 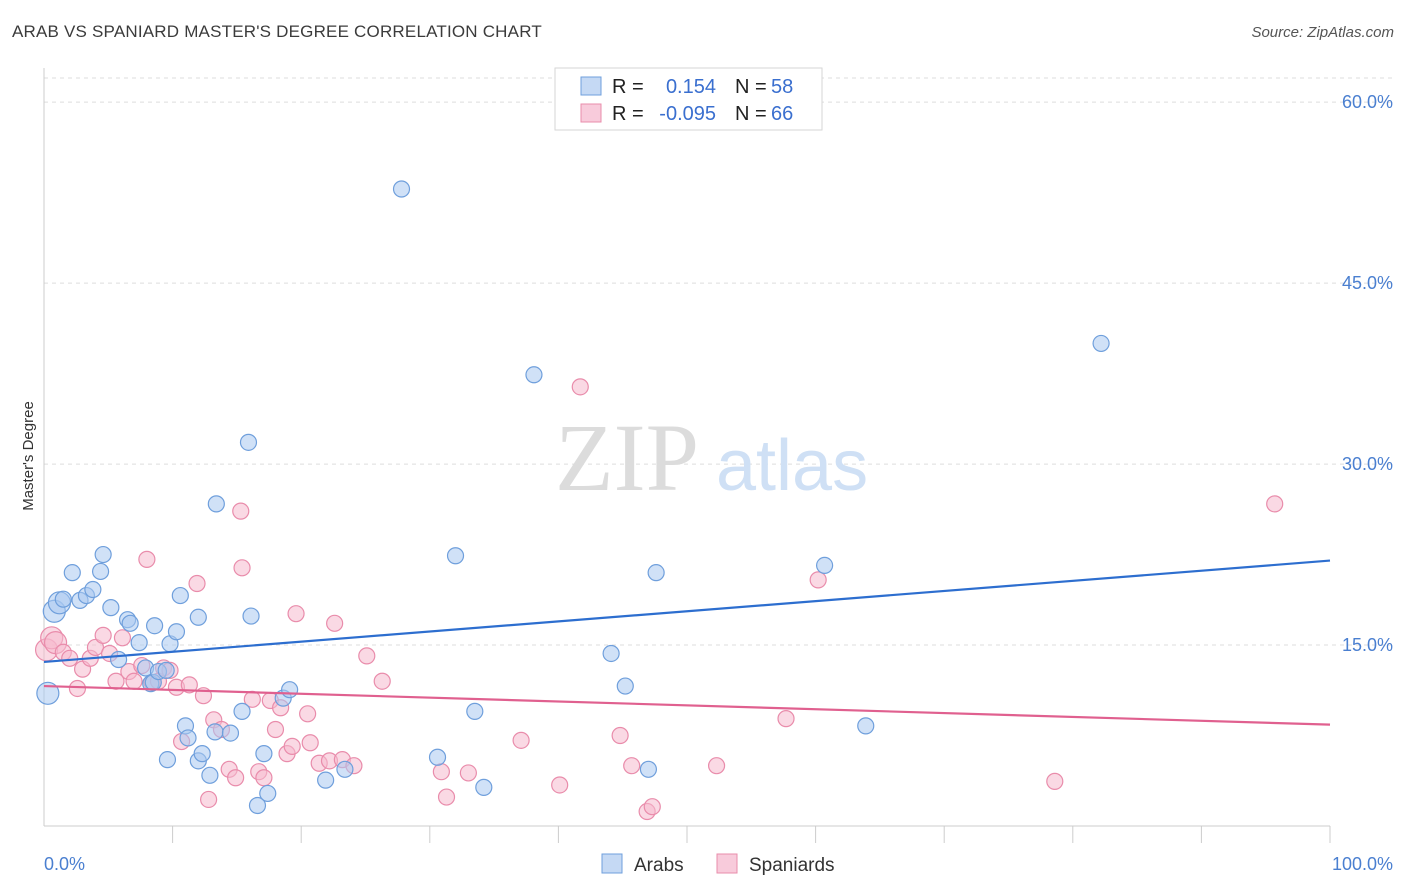 What do you see at coordinates (627, 457) in the screenshot?
I see `watermark-zip: ZIP` at bounding box center [627, 457].